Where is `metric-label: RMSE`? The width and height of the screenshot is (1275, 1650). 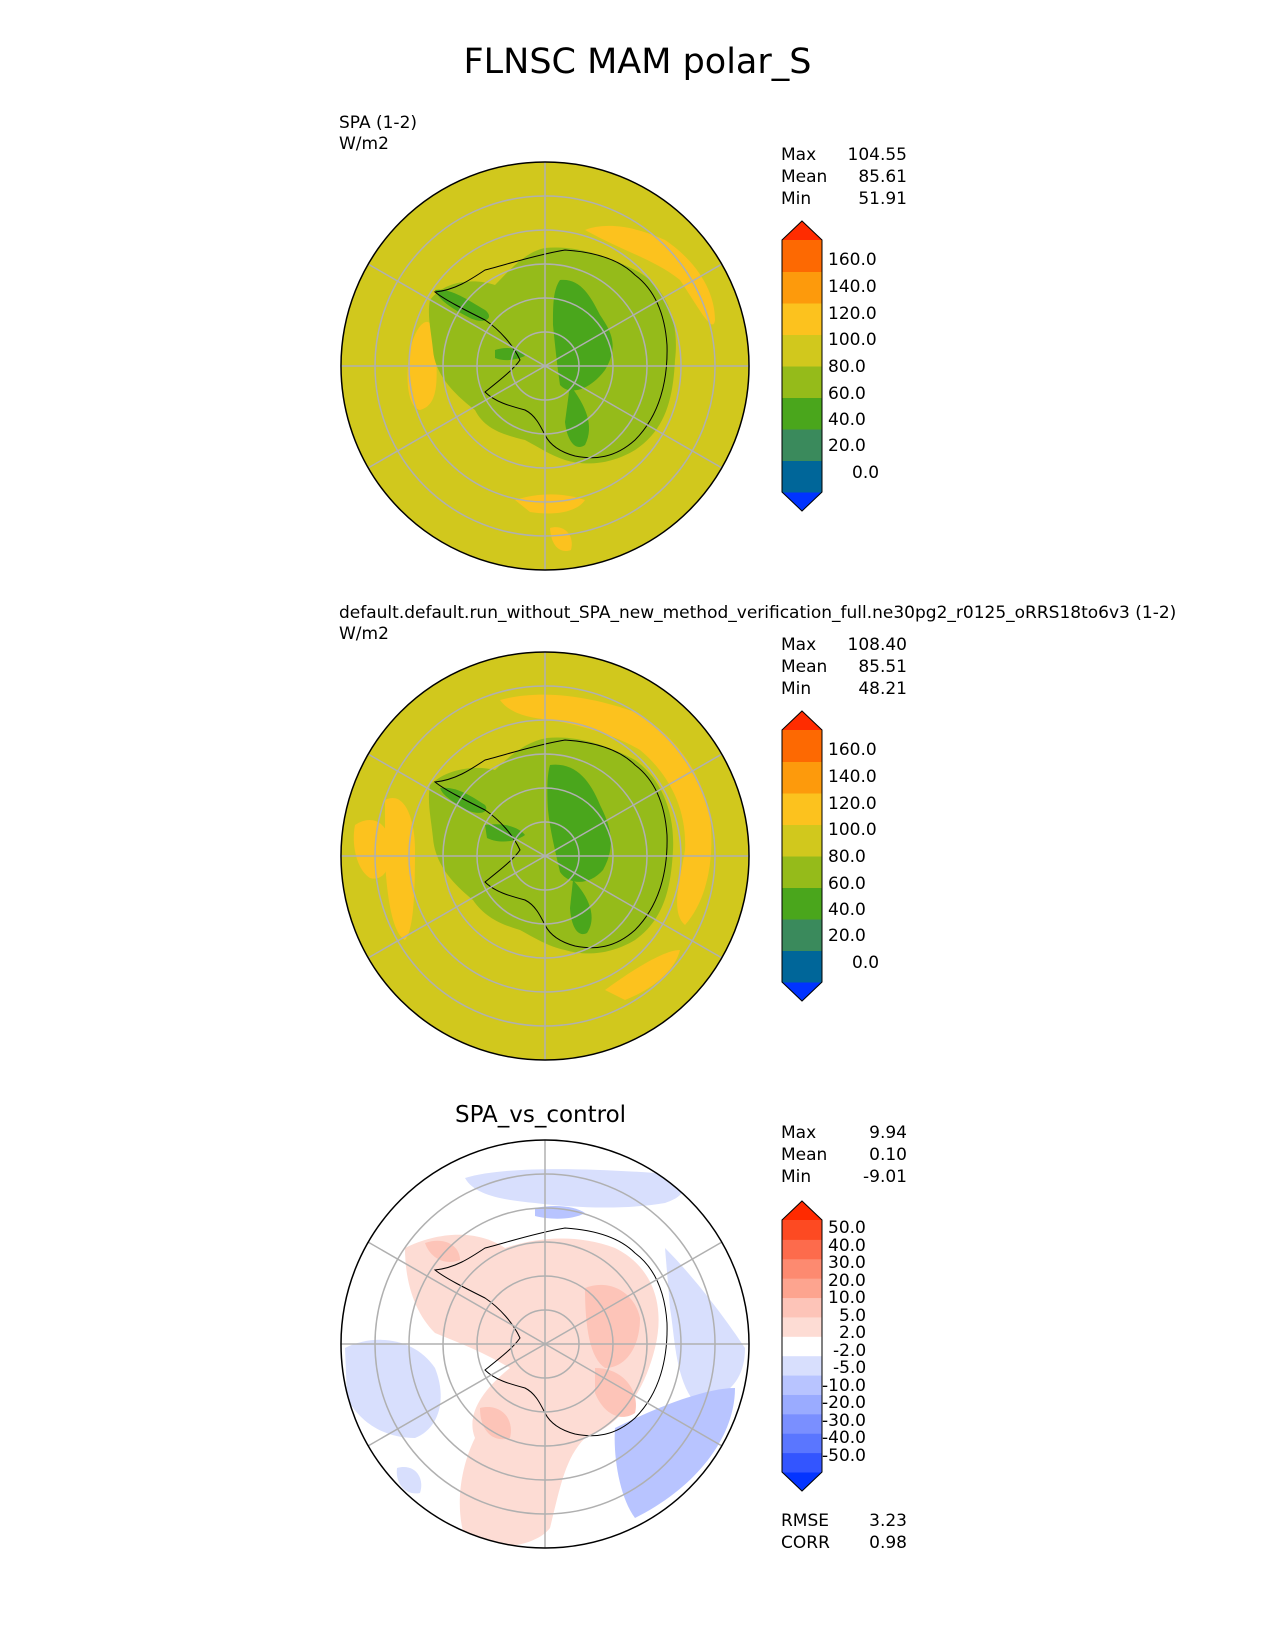
metric-label: RMSE is located at coordinates (805, 1521).